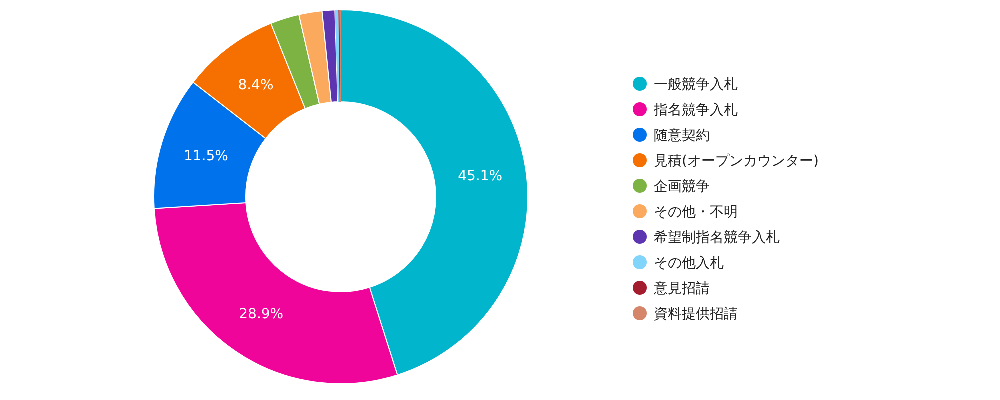 The image size is (1000, 400). I want to click on data-label: 45.1%, so click(480, 176).